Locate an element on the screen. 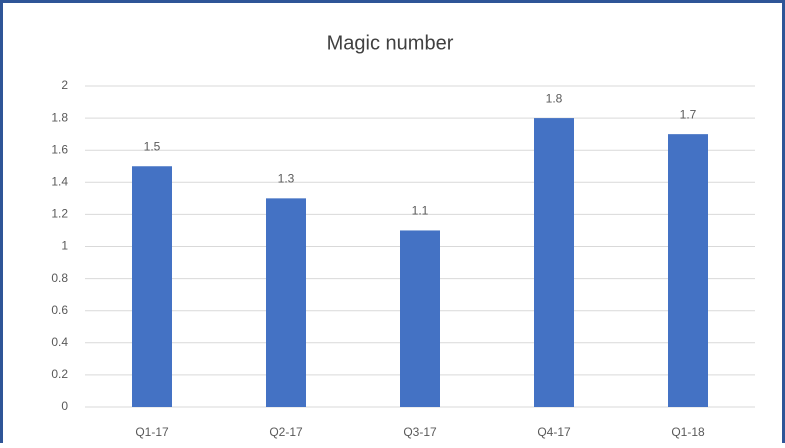 The image size is (785, 448). x-tick-label: Q4-17 is located at coordinates (554, 432).